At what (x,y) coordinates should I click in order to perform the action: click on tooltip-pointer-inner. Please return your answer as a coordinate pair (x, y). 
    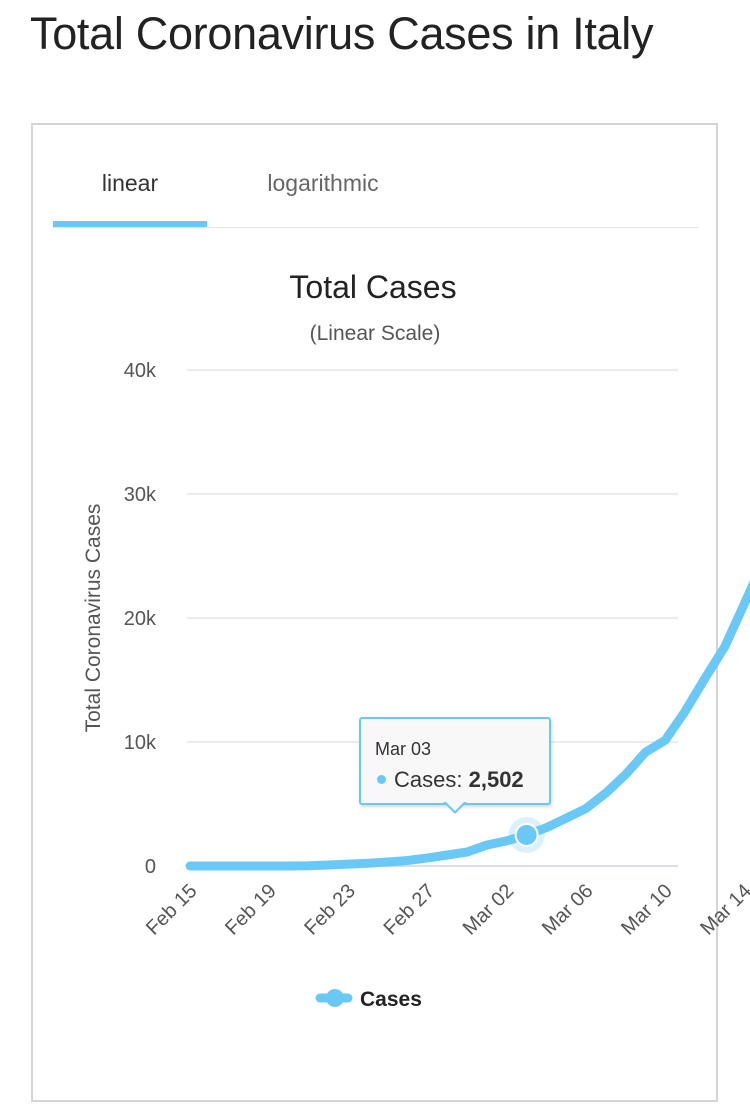
    Looking at the image, I should click on (455, 806).